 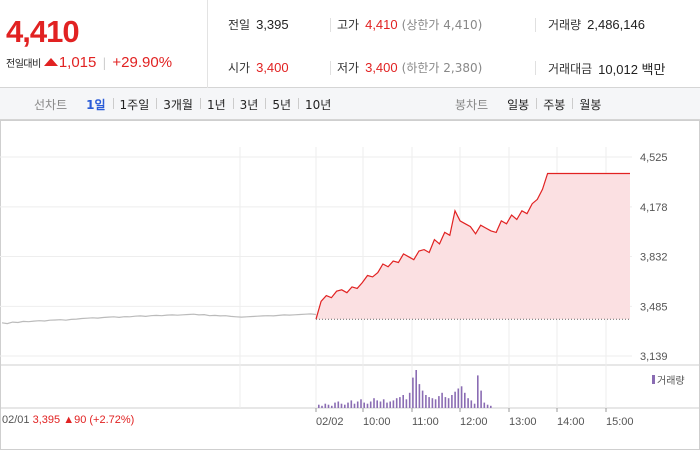 What do you see at coordinates (318, 104) in the screenshot?
I see `tab-10y: 10년` at bounding box center [318, 104].